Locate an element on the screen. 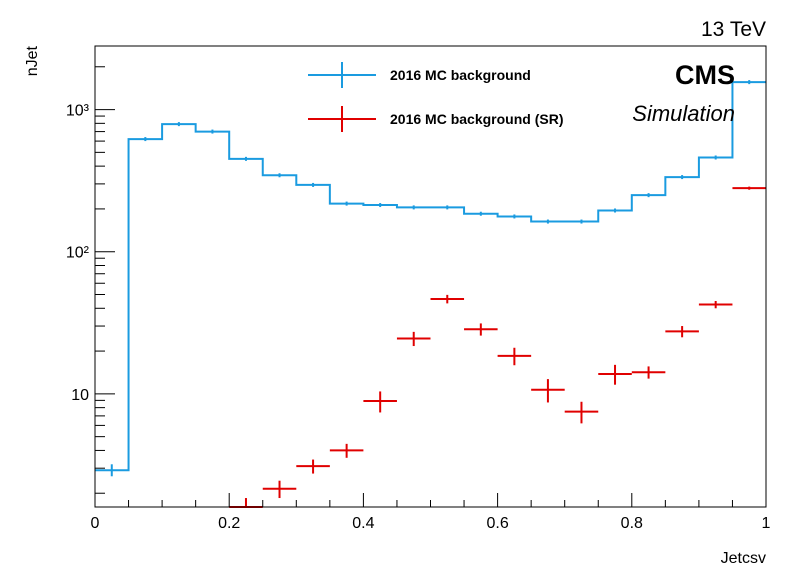 The image size is (798, 576). legend-entry-mc: 2016 MC background is located at coordinates (419, 75).